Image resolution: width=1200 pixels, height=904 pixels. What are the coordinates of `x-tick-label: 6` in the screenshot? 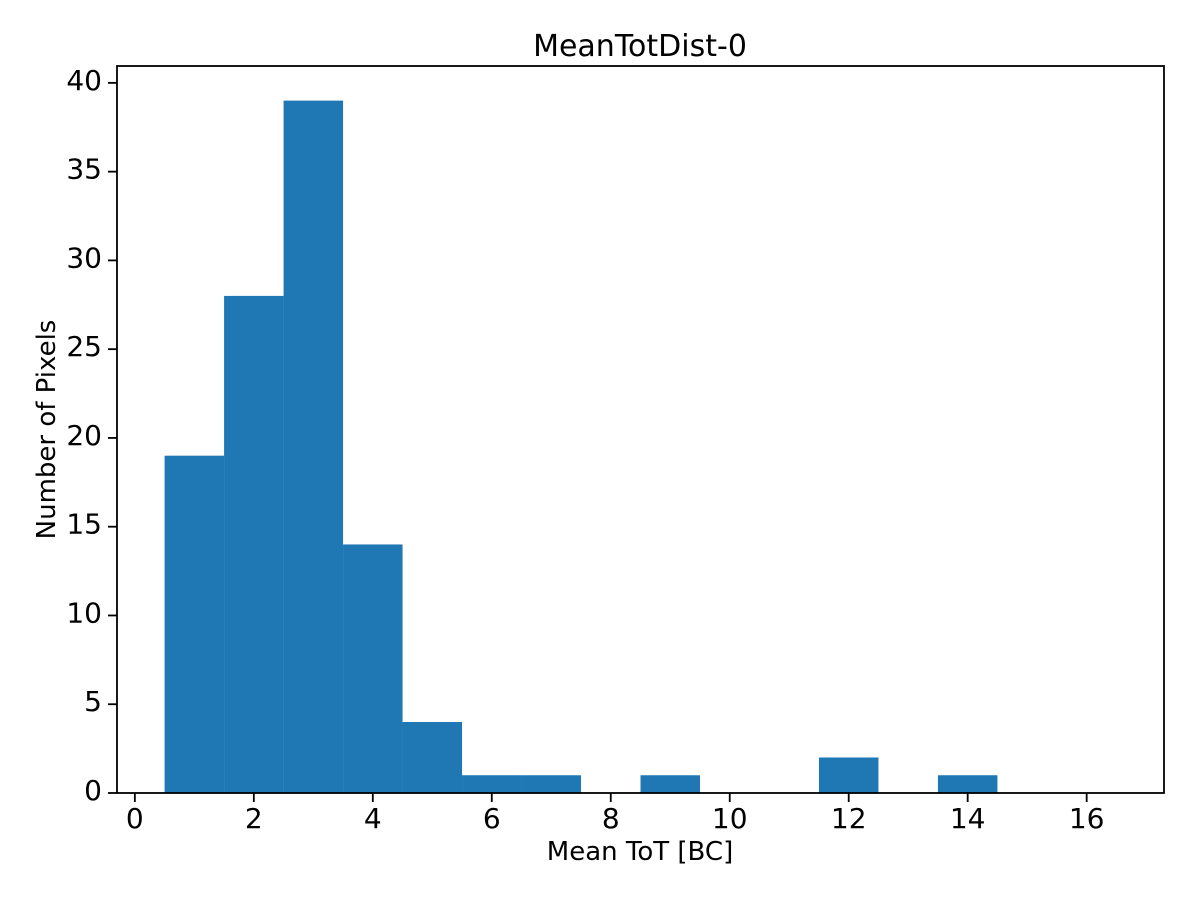 It's located at (492, 818).